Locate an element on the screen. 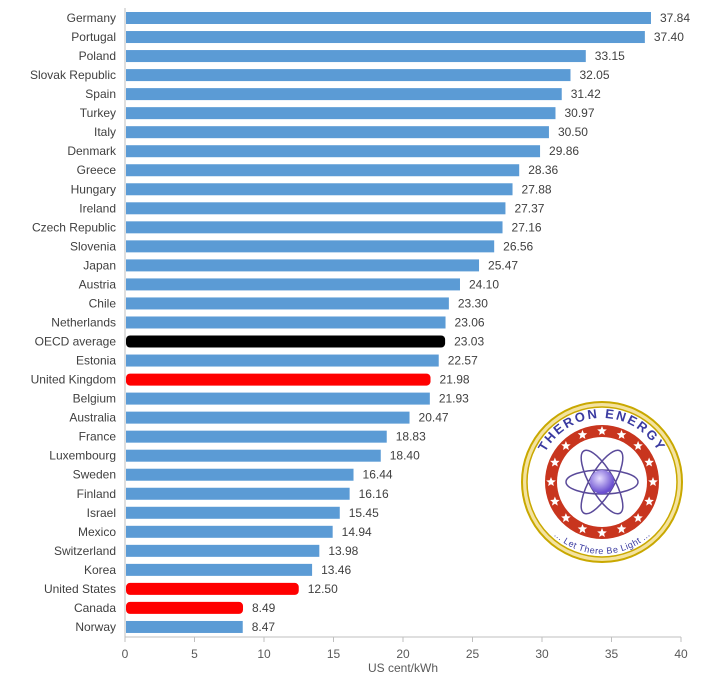 This screenshot has width=705, height=689. category-label: Slovenia is located at coordinates (93, 246).